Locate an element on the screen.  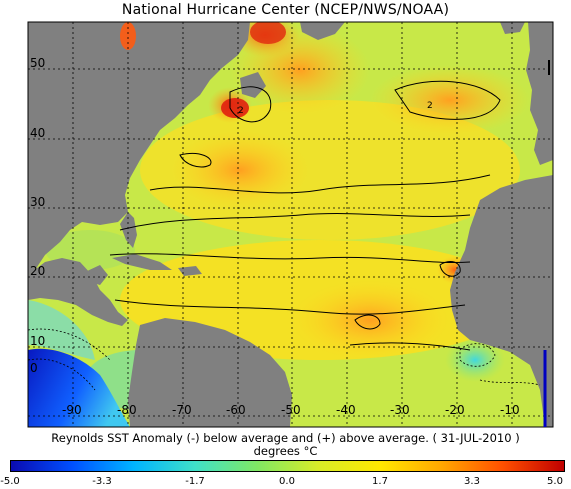
colorbar-tick: -5.0 is located at coordinates (10, 481).